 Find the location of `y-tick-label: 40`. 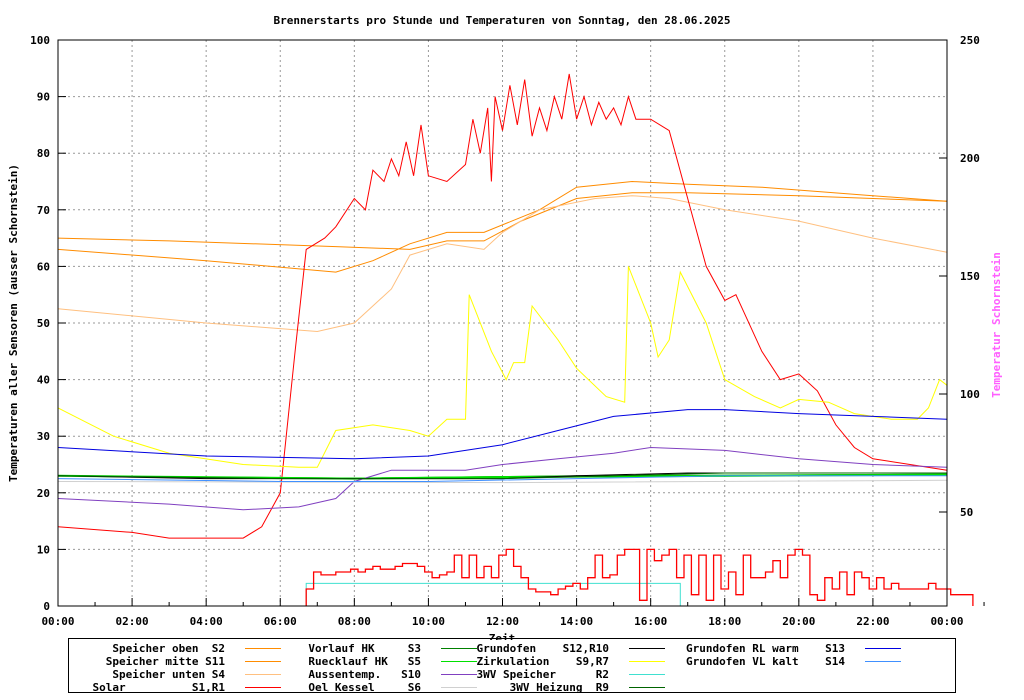

y-tick-label: 40 is located at coordinates (43, 380).